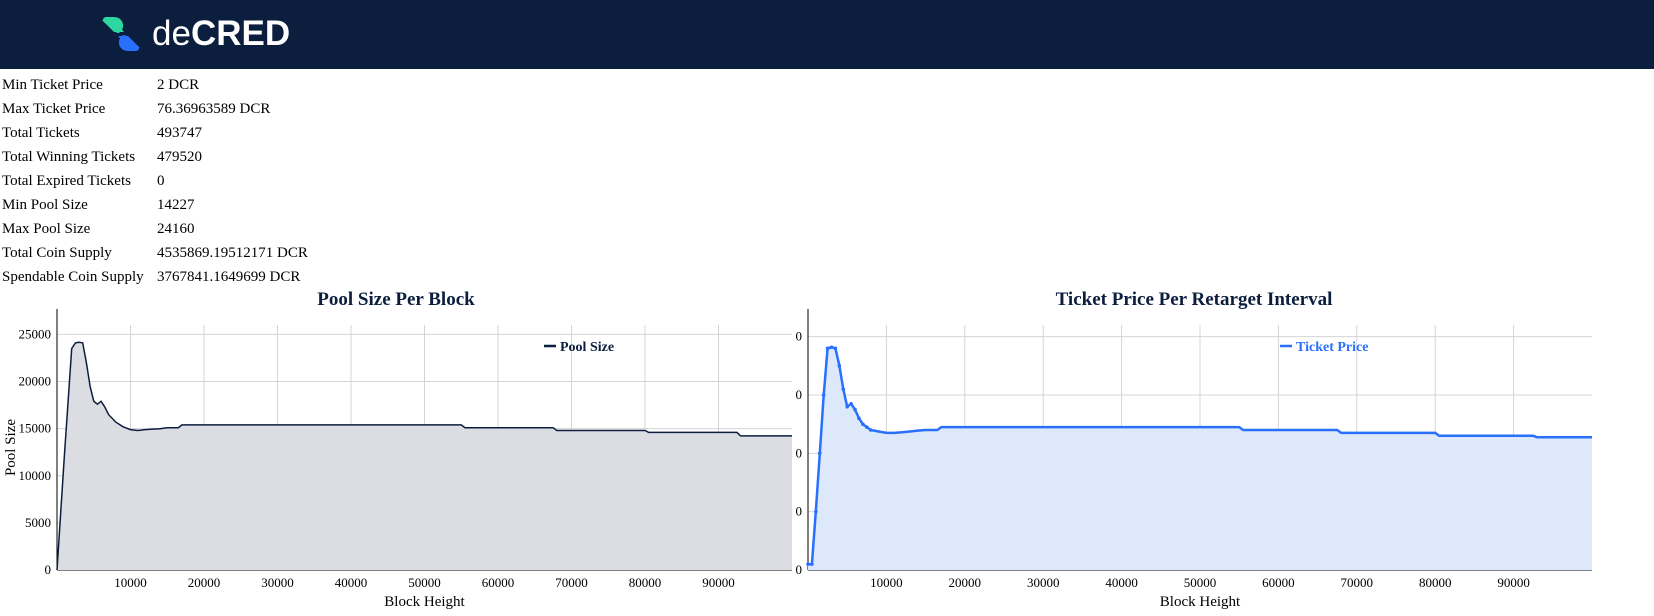 This screenshot has height=616, width=1654. Describe the element at coordinates (35, 475) in the screenshot. I see `y-tick-label: 10000` at that location.